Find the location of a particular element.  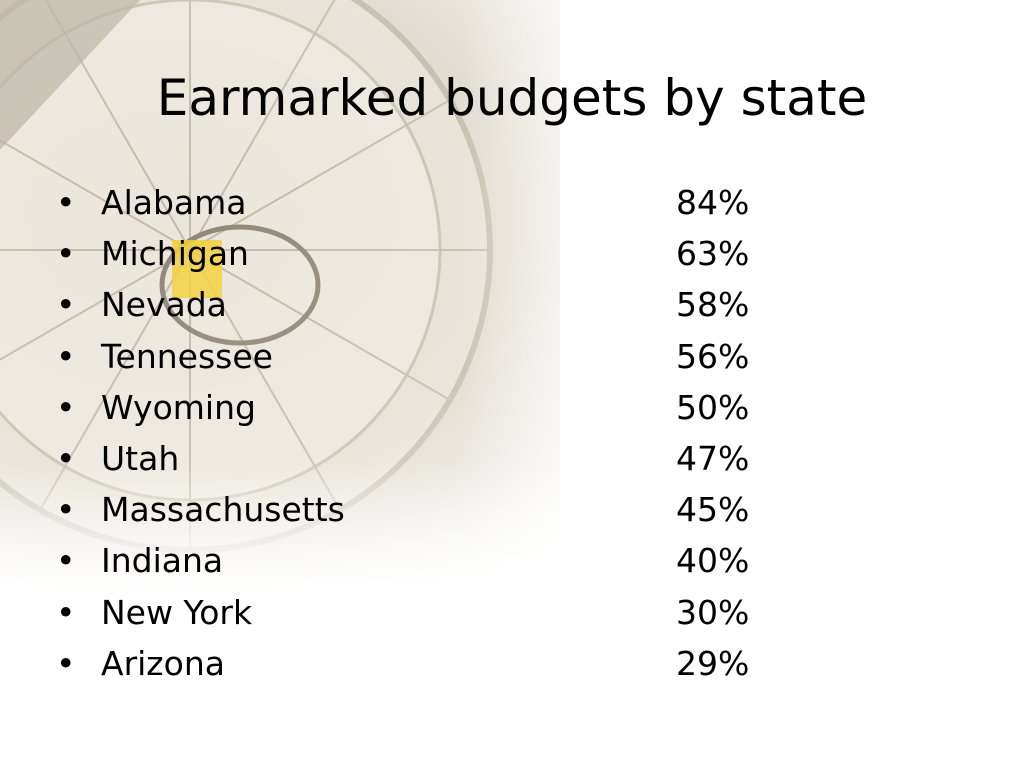

list-item: • Michigan 63% is located at coordinates (436, 253).